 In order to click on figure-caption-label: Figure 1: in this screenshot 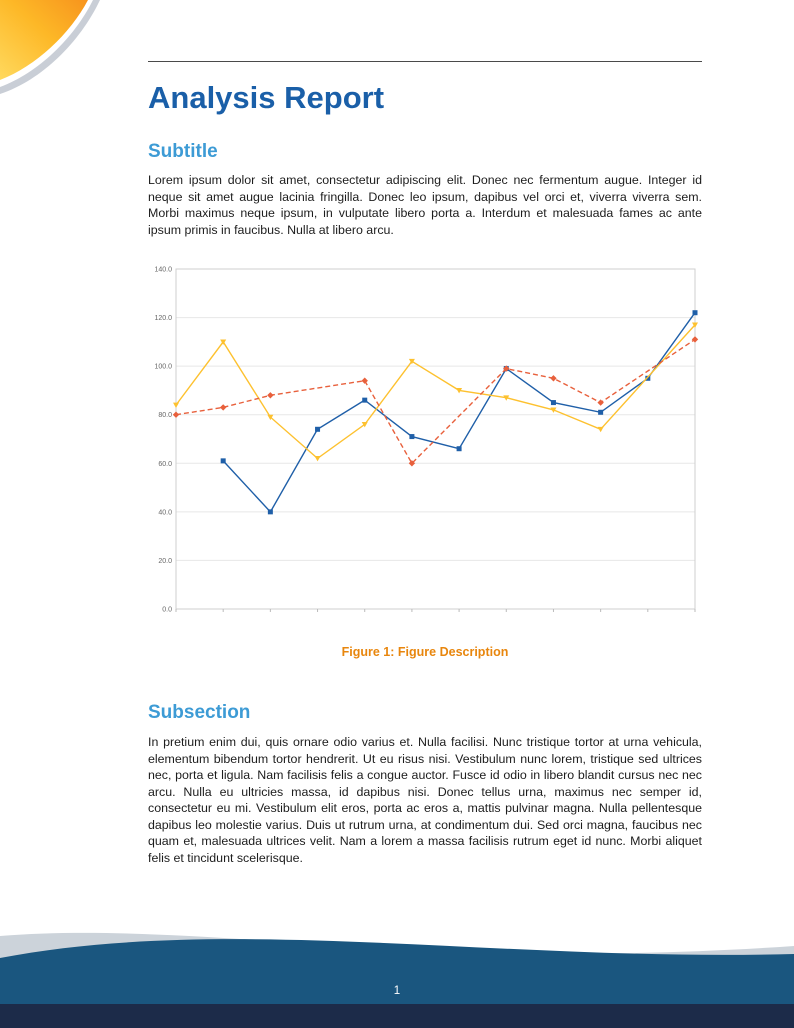, I will do `click(368, 652)`.